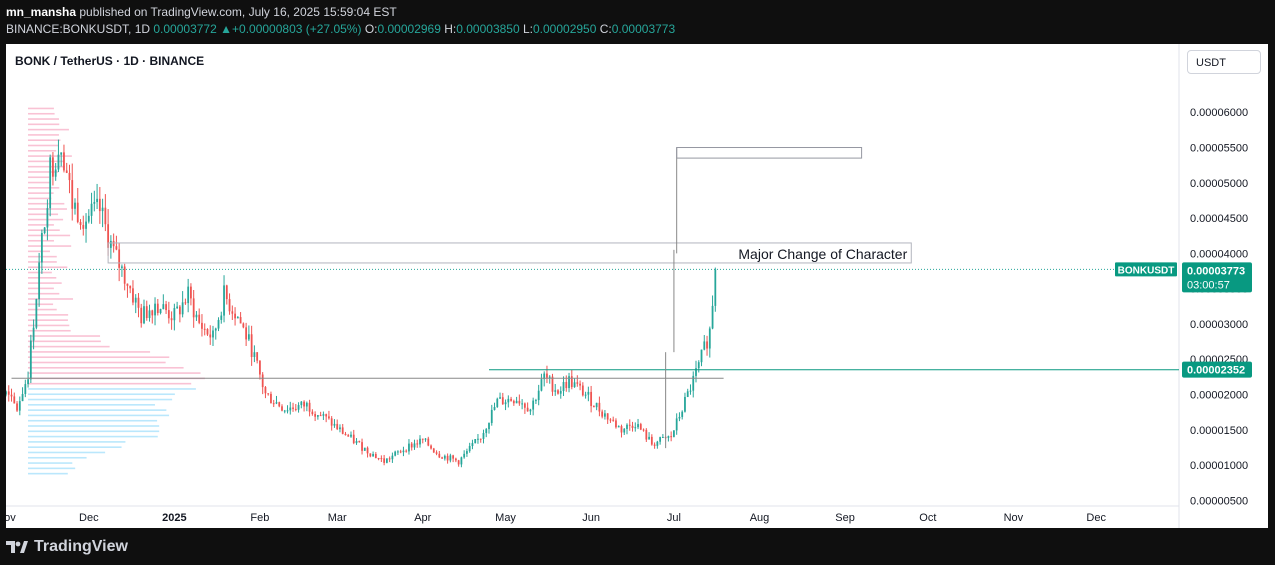 This screenshot has width=1275, height=565. What do you see at coordinates (822, 254) in the screenshot?
I see `annotation-label: Major Change of Character` at bounding box center [822, 254].